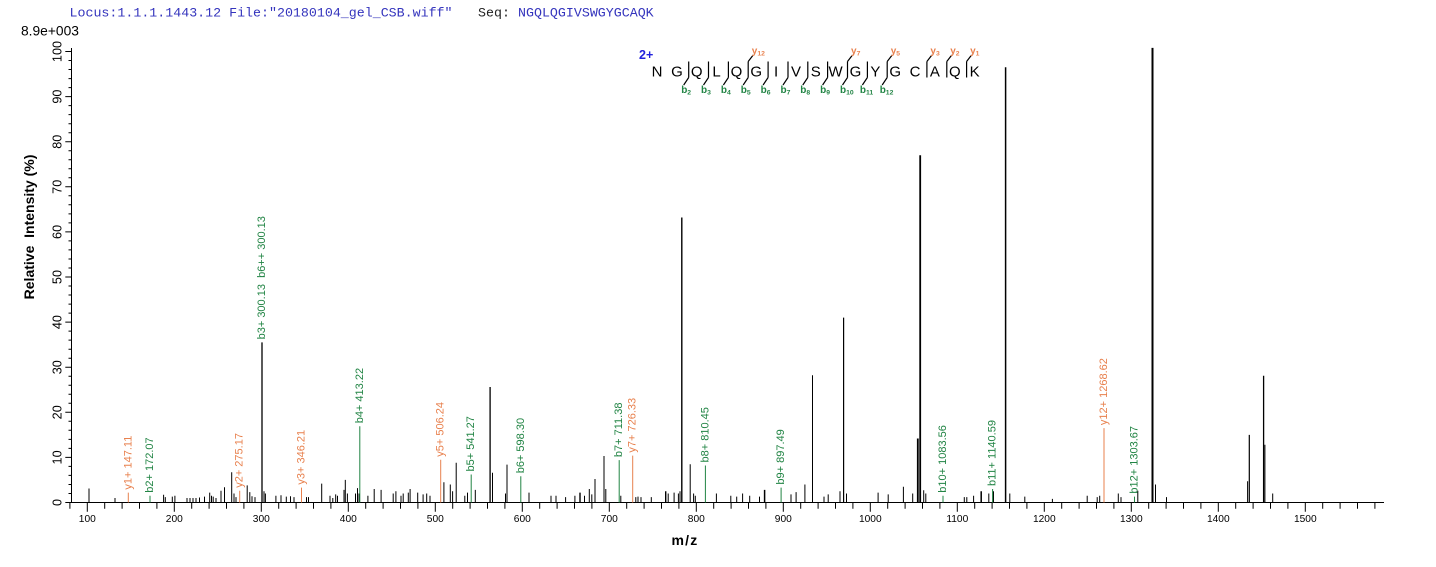 The height and width of the screenshot is (567, 1436). What do you see at coordinates (847, 90) in the screenshot?
I see `svg-text: b10` at bounding box center [847, 90].